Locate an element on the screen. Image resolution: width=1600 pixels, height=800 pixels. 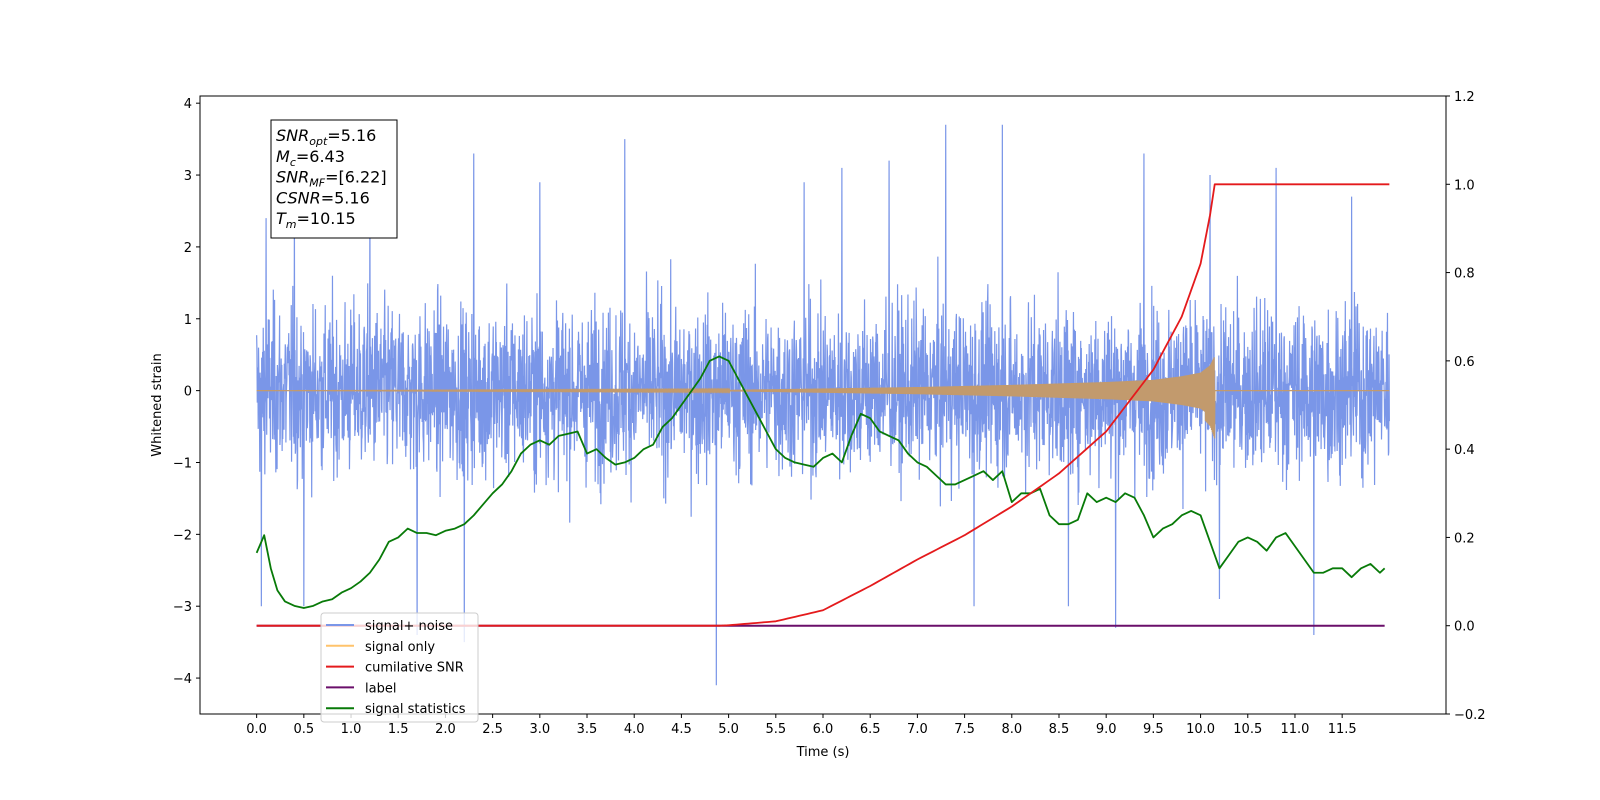
annotation-subscript: opt is located at coordinates (318, 141).